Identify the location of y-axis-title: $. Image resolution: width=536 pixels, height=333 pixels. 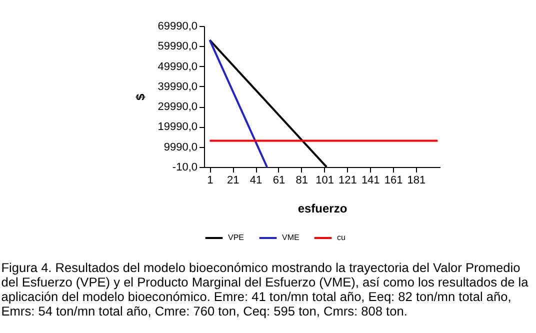
(141, 96).